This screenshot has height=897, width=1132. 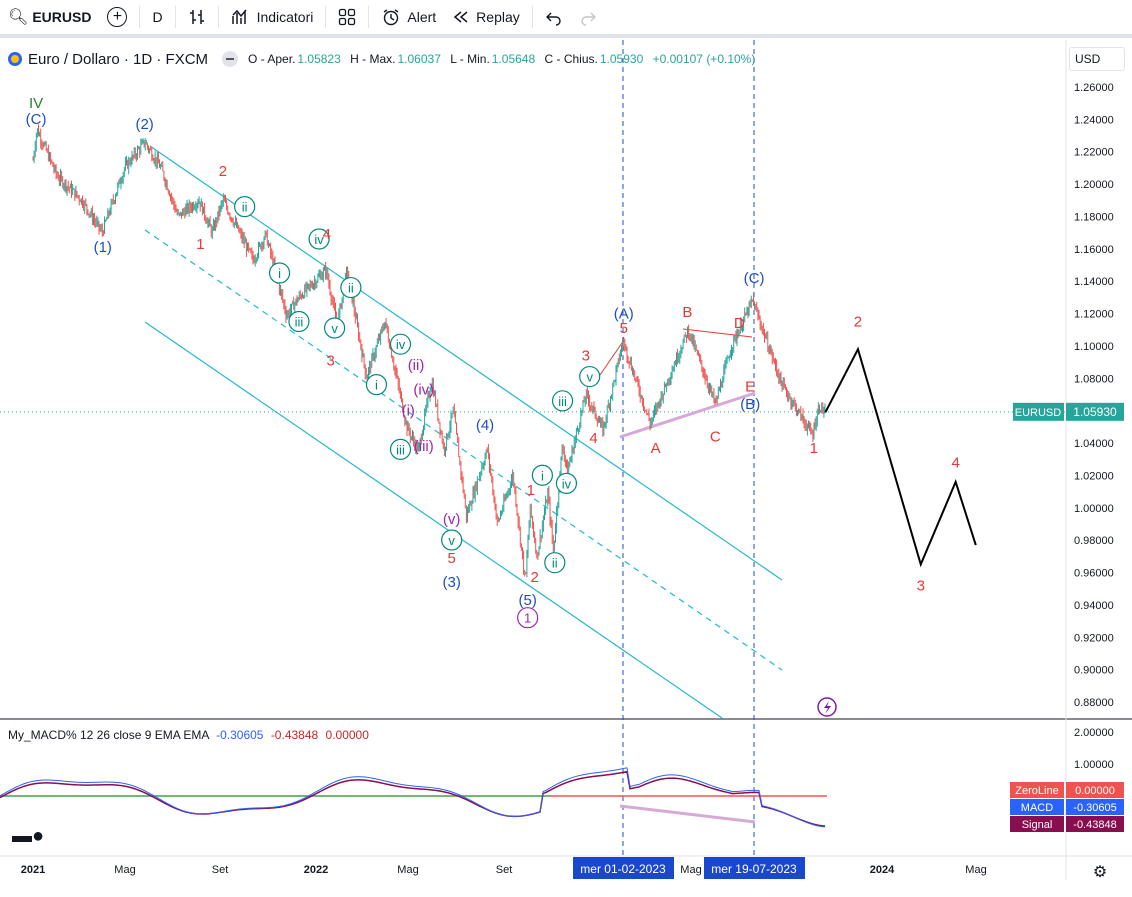 I want to click on redo-icon, so click(x=588, y=19).